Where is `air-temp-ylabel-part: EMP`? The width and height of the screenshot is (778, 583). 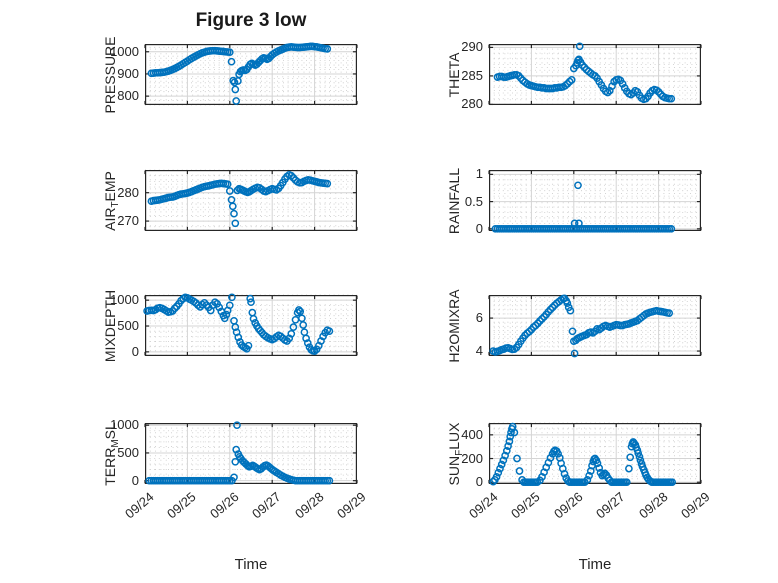 air-temp-ylabel-part: EMP is located at coordinates (110, 185).